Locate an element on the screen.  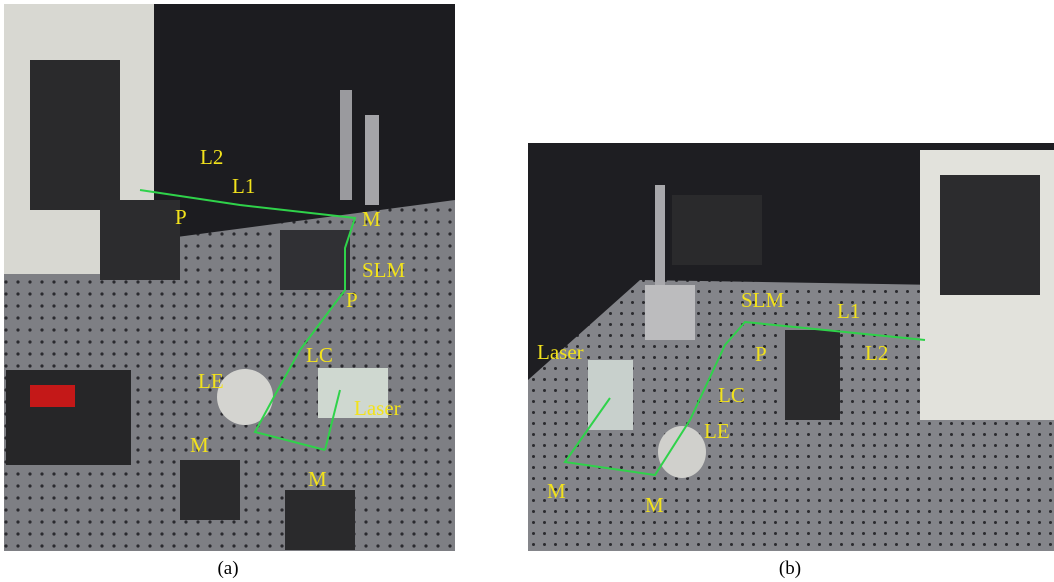
caption: (a) is located at coordinates (227, 568).